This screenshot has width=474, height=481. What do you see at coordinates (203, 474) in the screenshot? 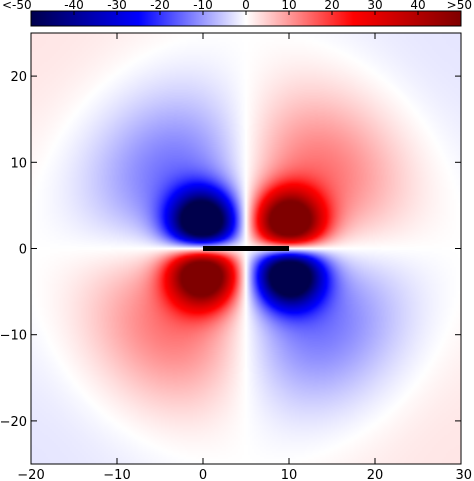
I see `x-tick-label: 0` at bounding box center [203, 474].